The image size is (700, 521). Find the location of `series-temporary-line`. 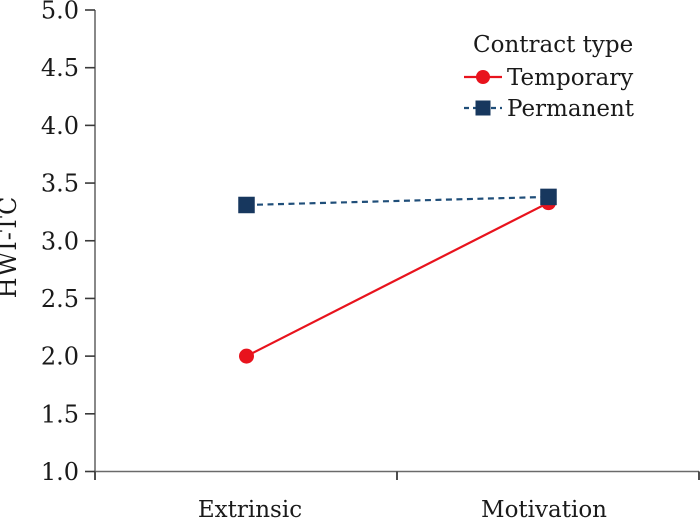

series-temporary-line is located at coordinates (397, 279).